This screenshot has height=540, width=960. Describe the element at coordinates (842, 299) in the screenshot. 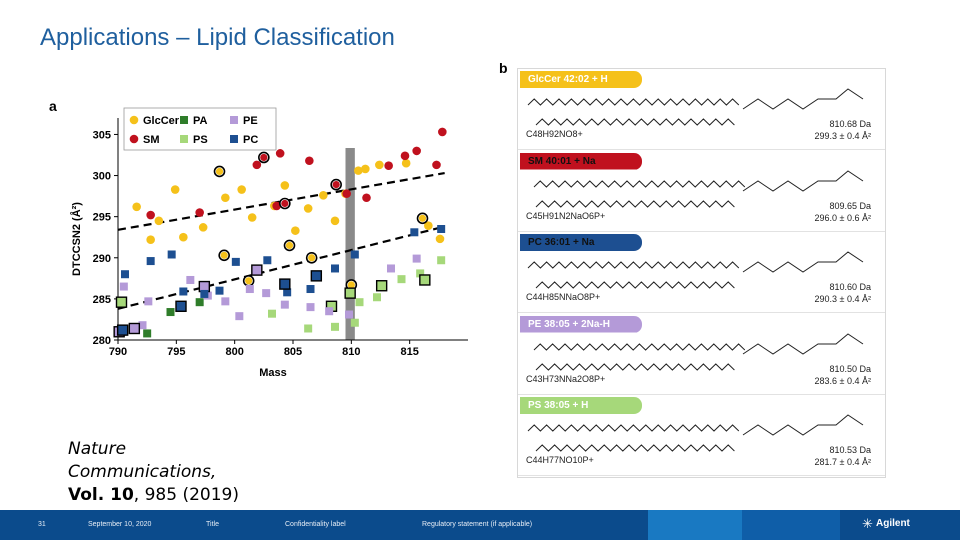

I see `lipid-ccs: 290.3 ± 0.4 Å²` at that location.